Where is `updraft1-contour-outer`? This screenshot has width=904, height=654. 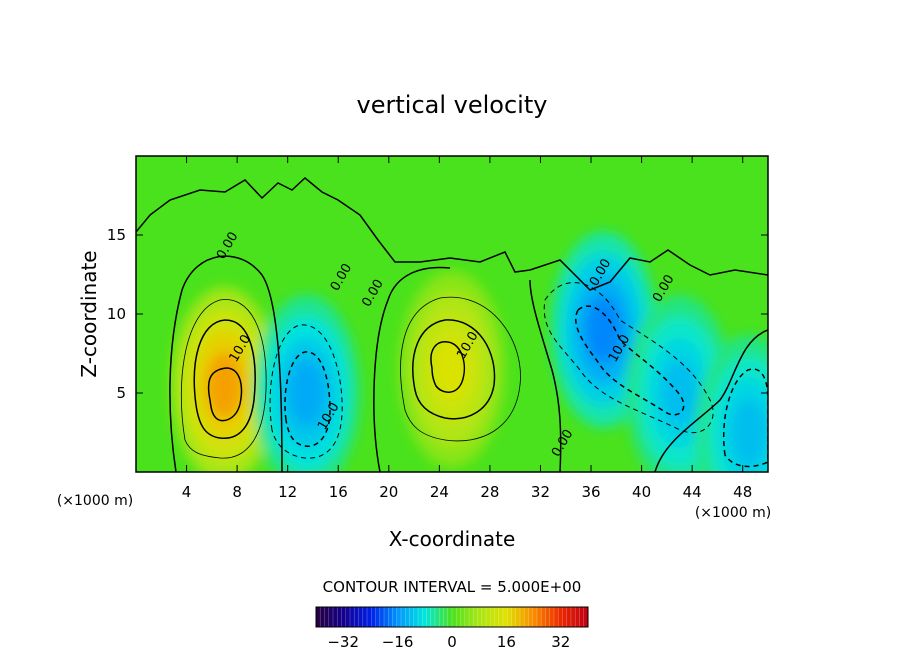
updraft1-contour-outer is located at coordinates (223, 379).